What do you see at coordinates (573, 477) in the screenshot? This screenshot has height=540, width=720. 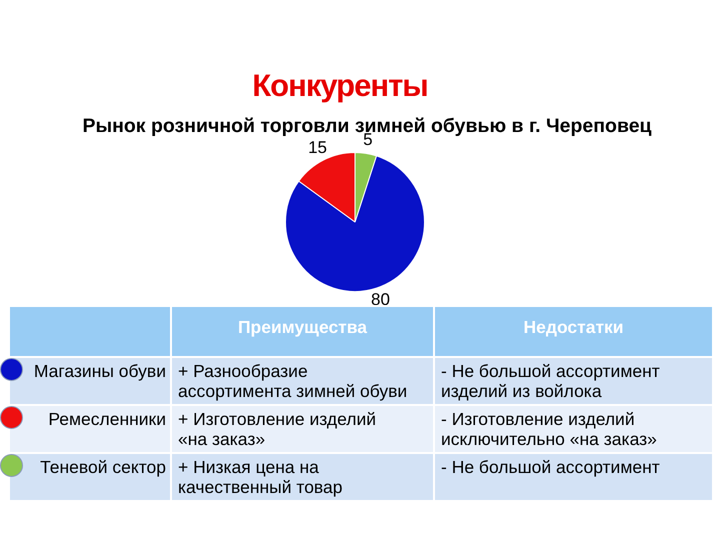 I see `text: - Не большой ассортимент` at bounding box center [573, 477].